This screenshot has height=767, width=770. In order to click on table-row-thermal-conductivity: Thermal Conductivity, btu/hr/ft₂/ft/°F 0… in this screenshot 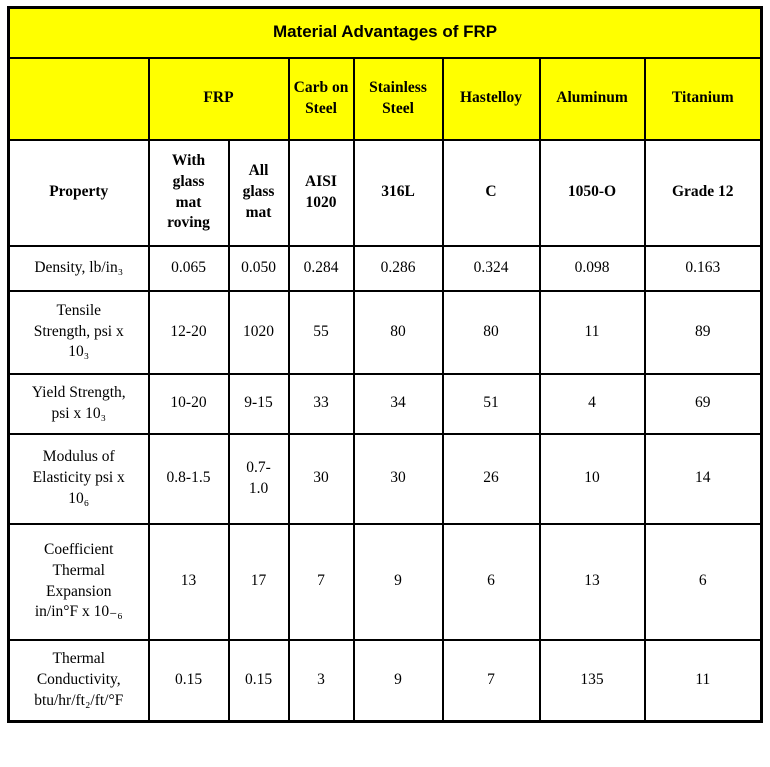, I will do `click(385, 680)`.